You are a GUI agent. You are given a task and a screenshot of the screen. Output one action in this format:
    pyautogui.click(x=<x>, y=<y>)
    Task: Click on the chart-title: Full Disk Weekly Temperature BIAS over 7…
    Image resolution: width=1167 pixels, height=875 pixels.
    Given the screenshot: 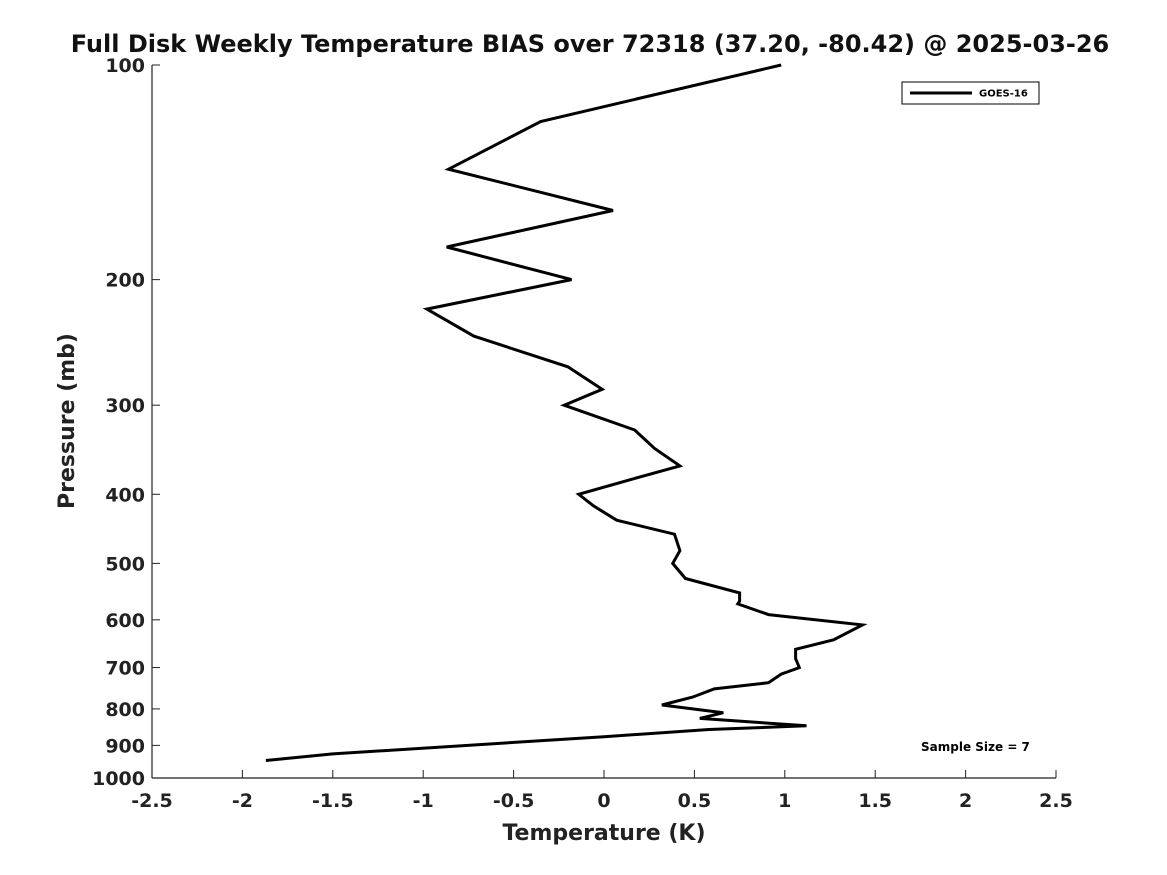 What is the action you would take?
    pyautogui.click(x=590, y=44)
    